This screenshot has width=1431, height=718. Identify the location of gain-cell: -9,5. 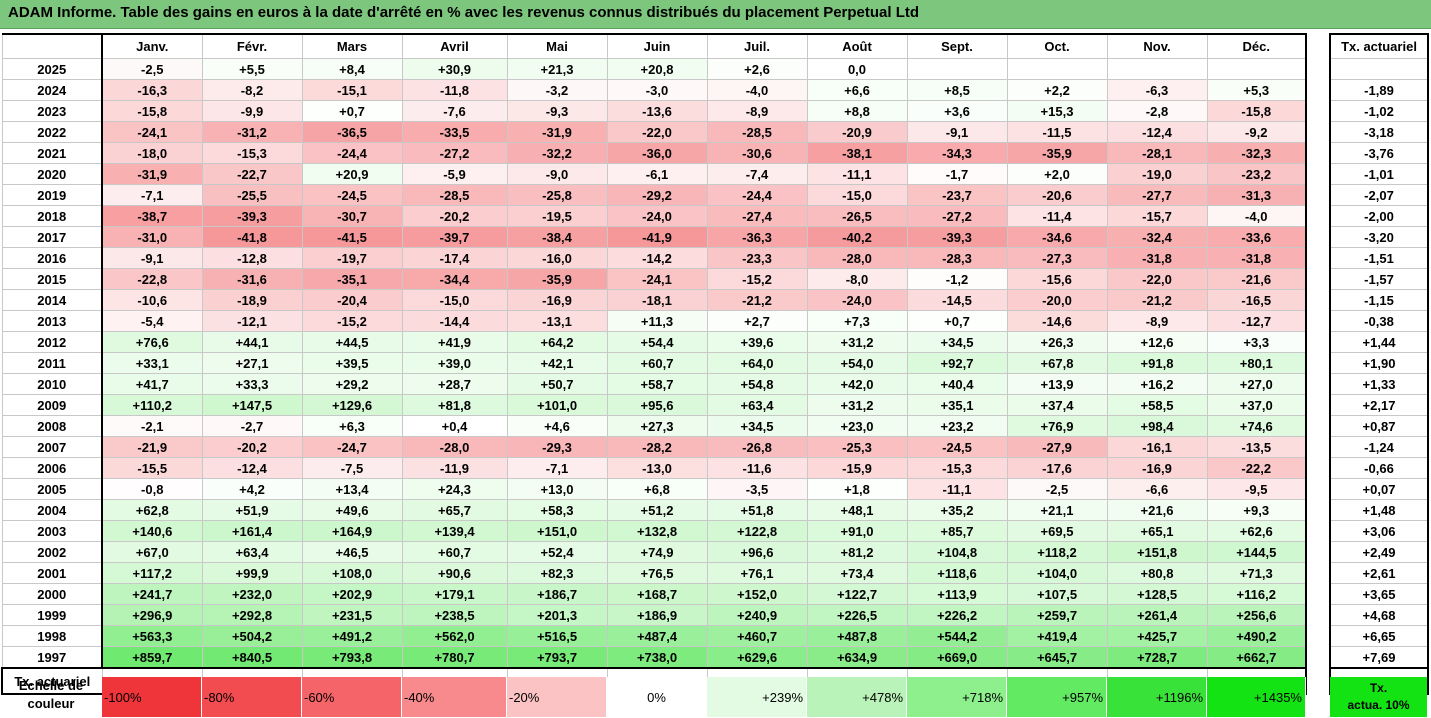
(1256, 489).